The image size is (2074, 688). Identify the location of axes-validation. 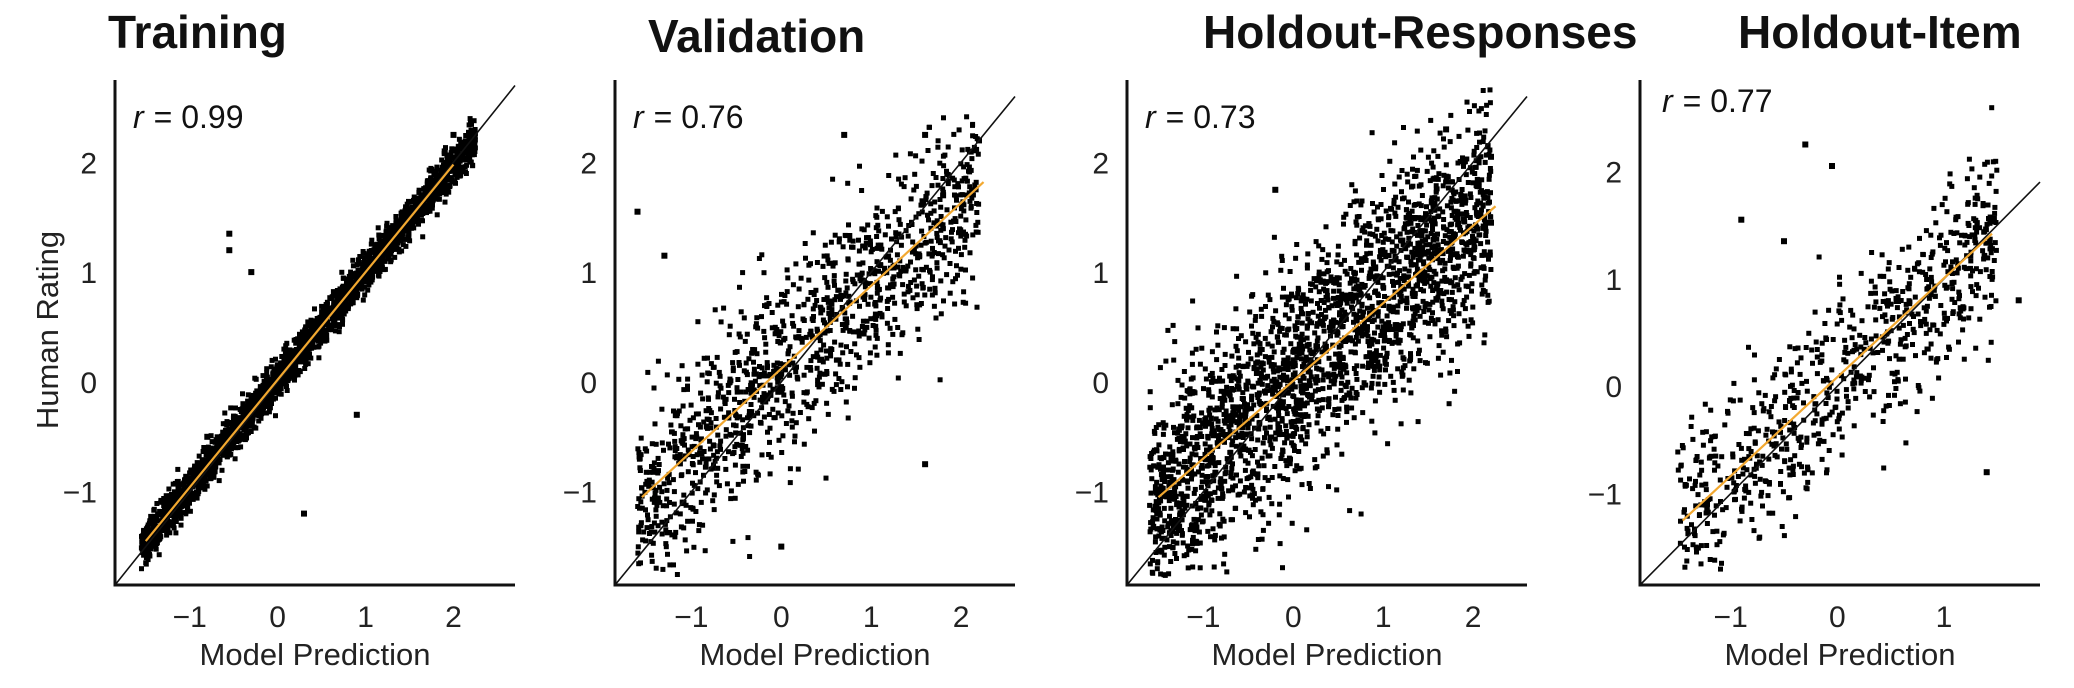
(814, 333).